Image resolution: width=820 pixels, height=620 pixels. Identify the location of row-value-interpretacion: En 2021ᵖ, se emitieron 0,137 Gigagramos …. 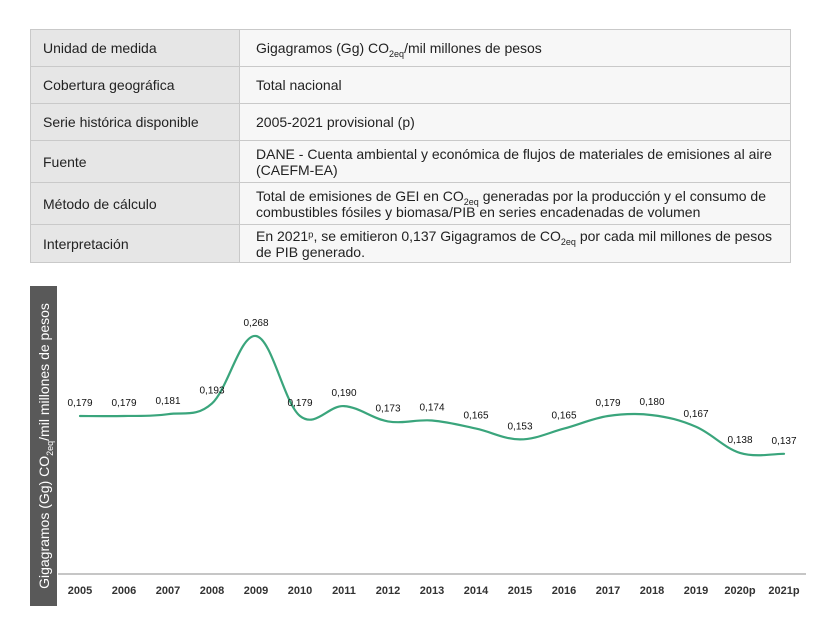
(515, 243).